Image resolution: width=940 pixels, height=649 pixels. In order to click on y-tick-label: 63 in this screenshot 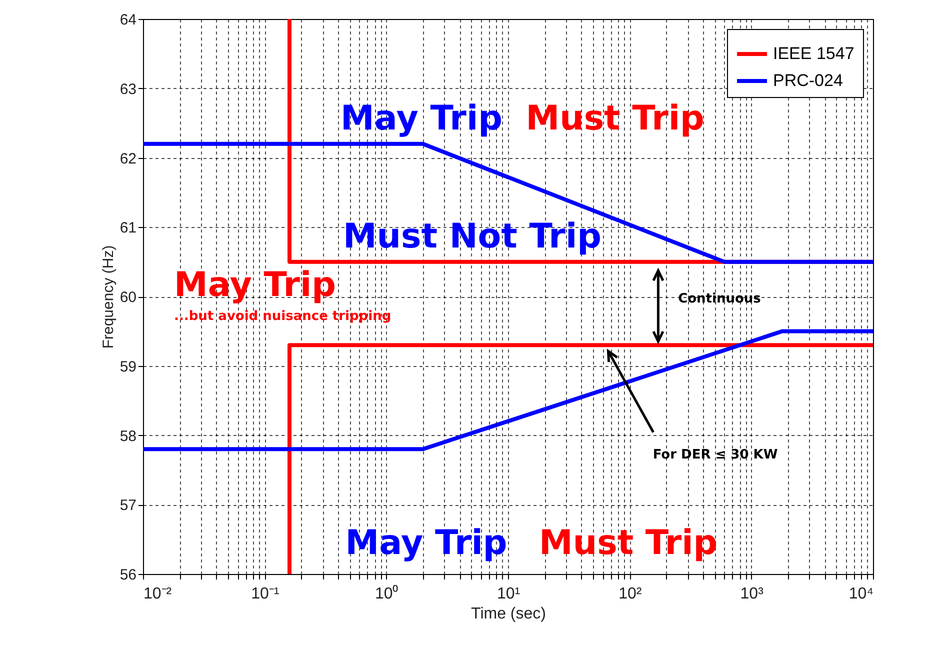, I will do `click(128, 89)`.